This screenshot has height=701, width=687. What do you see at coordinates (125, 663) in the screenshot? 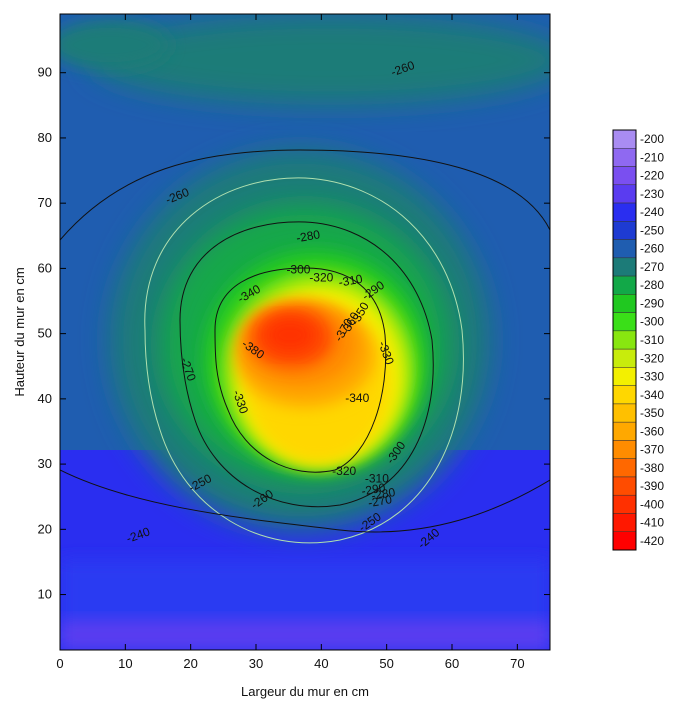
I see `x-tick-label: 10` at bounding box center [125, 663].